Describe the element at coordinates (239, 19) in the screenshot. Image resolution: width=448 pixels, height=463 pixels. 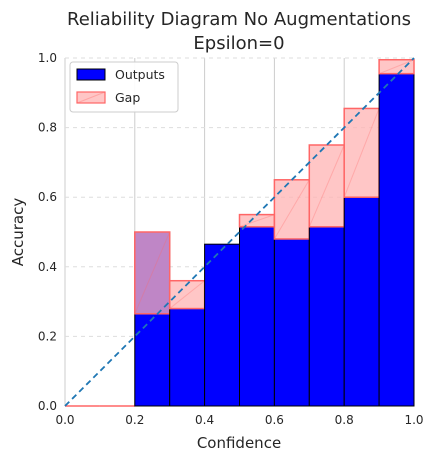
I see `chart-title-line-1: Reliability Diagram No Augmentations` at that location.